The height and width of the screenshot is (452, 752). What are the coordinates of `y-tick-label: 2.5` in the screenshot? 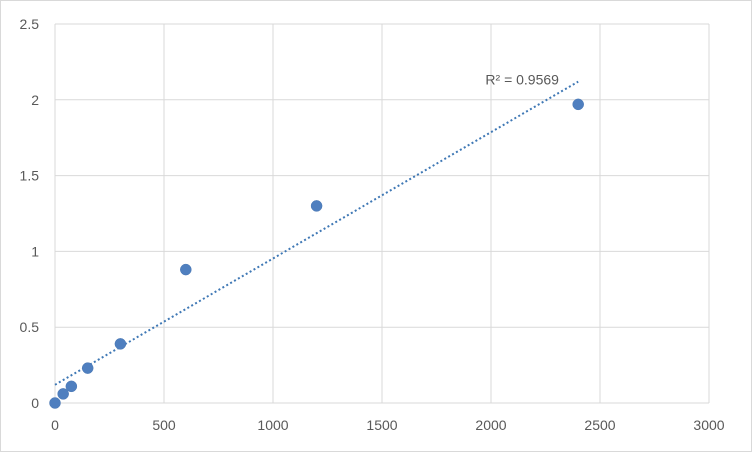 It's located at (30, 24).